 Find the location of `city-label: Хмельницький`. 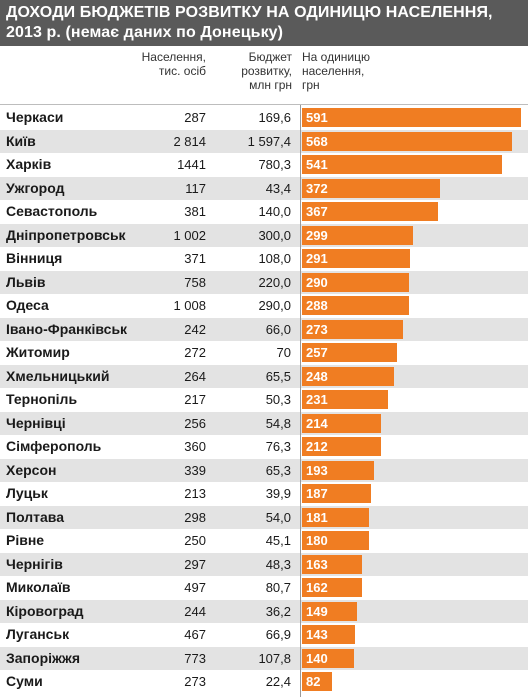

city-label: Хмельницький is located at coordinates (58, 375).